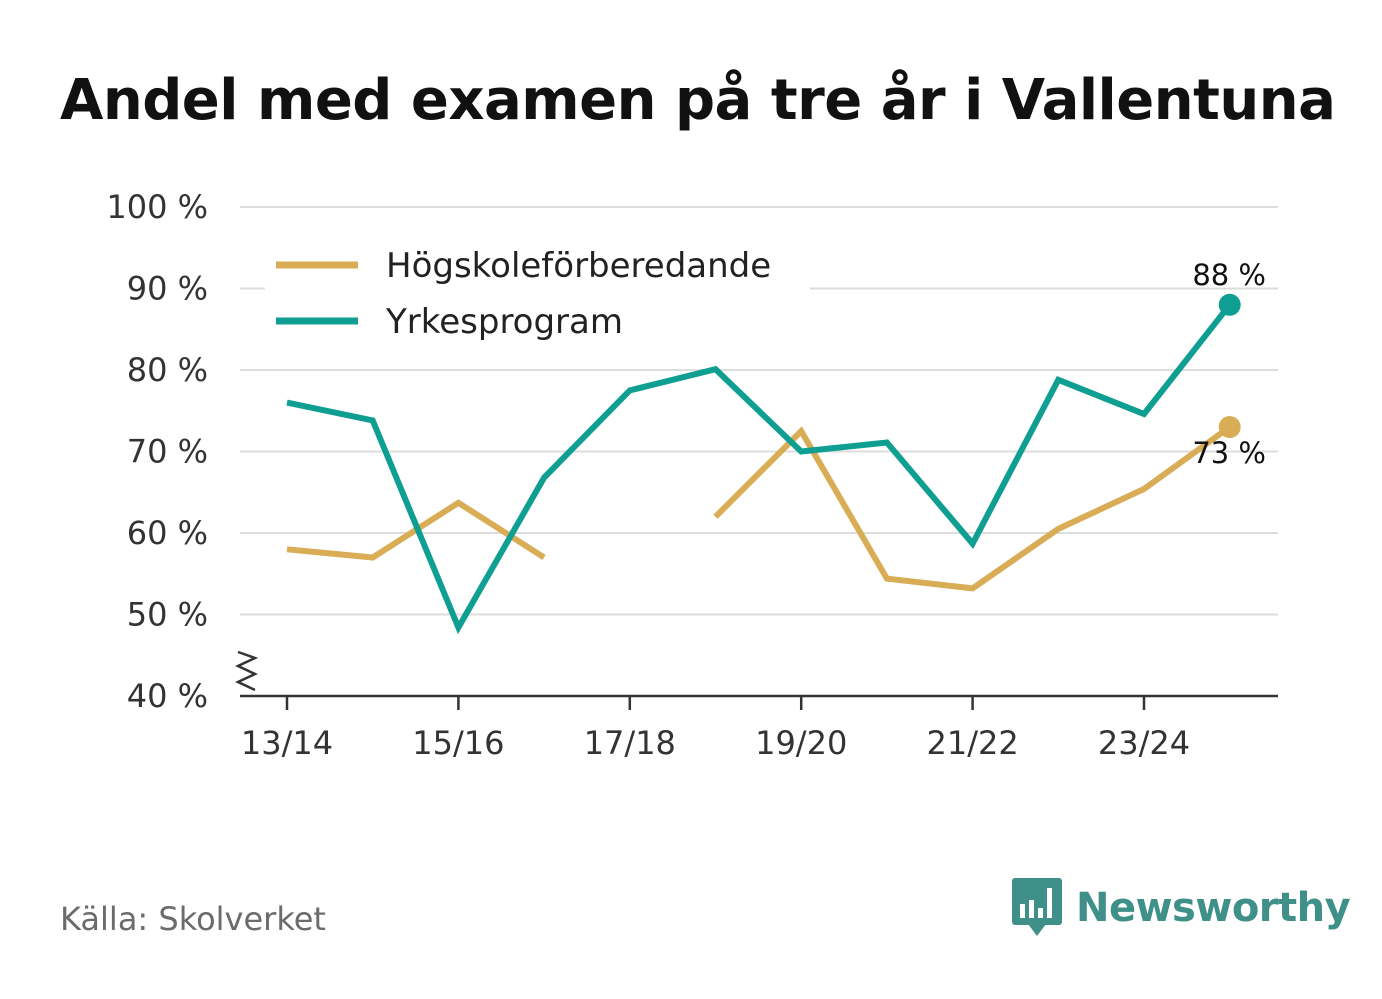 The image size is (1382, 999). Describe the element at coordinates (1229, 304) in the screenshot. I see `end-marker-yrkesprogram` at that location.